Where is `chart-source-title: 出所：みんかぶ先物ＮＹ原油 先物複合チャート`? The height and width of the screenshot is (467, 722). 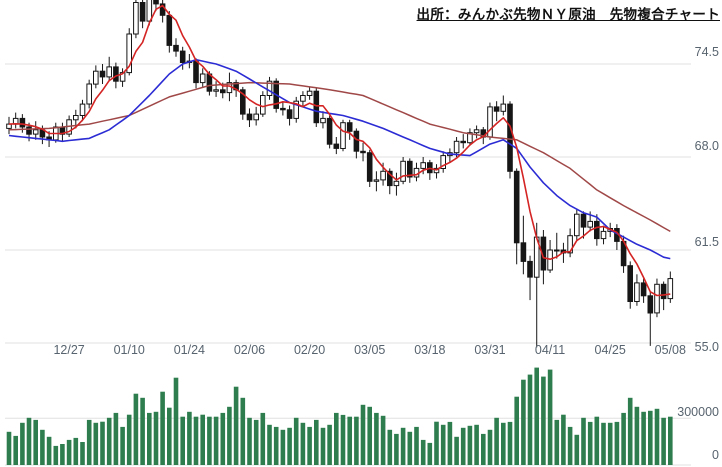
chart-source-title: 出所：みんかぶ先物ＮＹ原油 先物複合チャート is located at coordinates (568, 14).